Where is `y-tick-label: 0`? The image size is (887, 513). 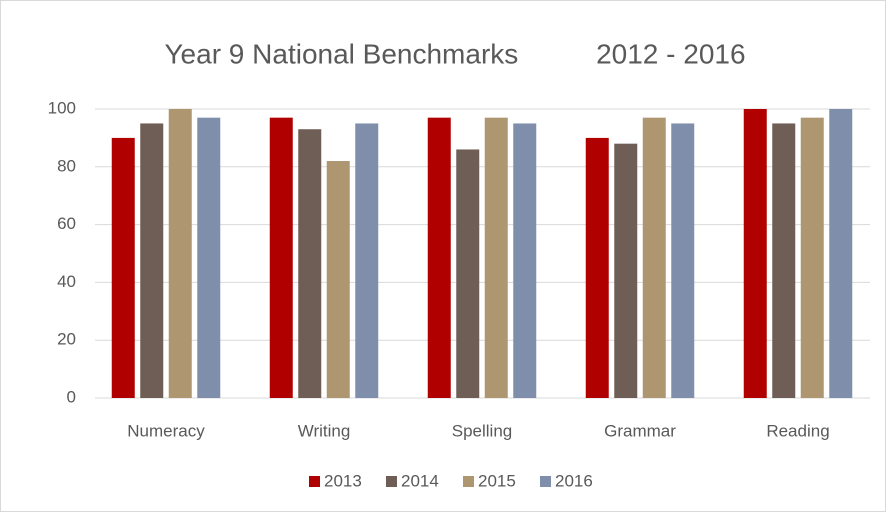 y-tick-label: 0 is located at coordinates (71, 396).